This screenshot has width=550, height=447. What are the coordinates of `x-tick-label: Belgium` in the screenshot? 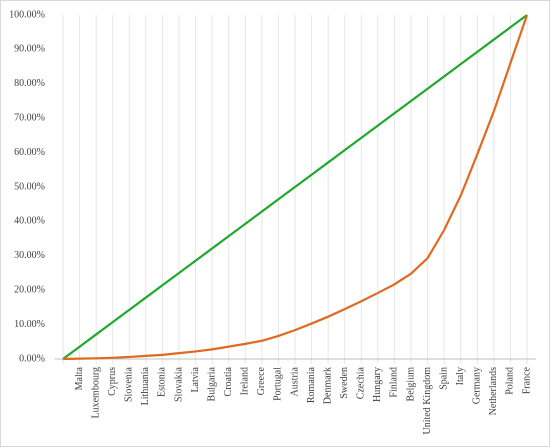 It's located at (410, 384).